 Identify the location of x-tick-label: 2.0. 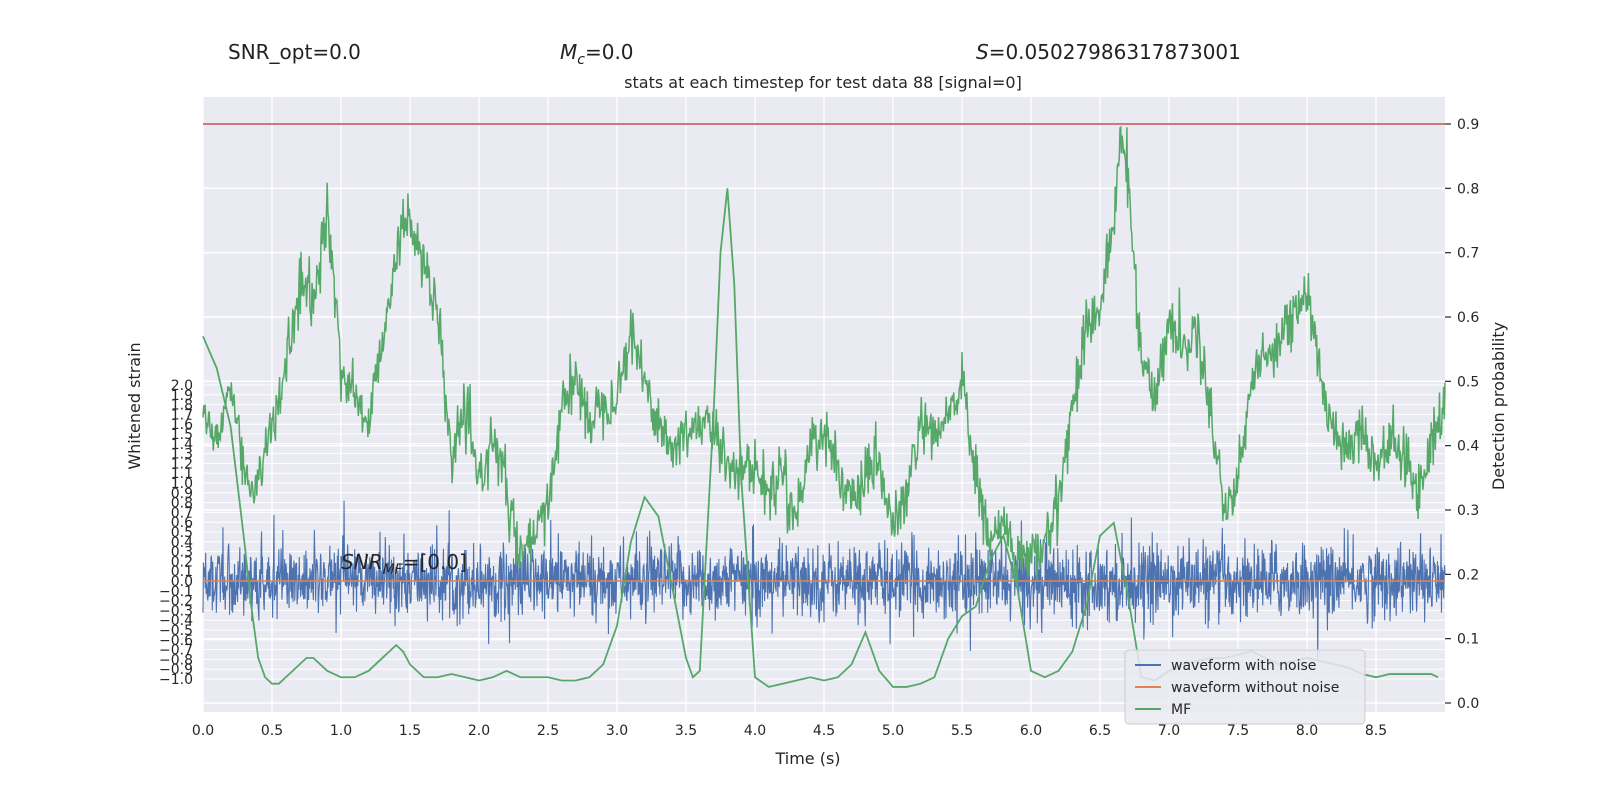
(479, 731).